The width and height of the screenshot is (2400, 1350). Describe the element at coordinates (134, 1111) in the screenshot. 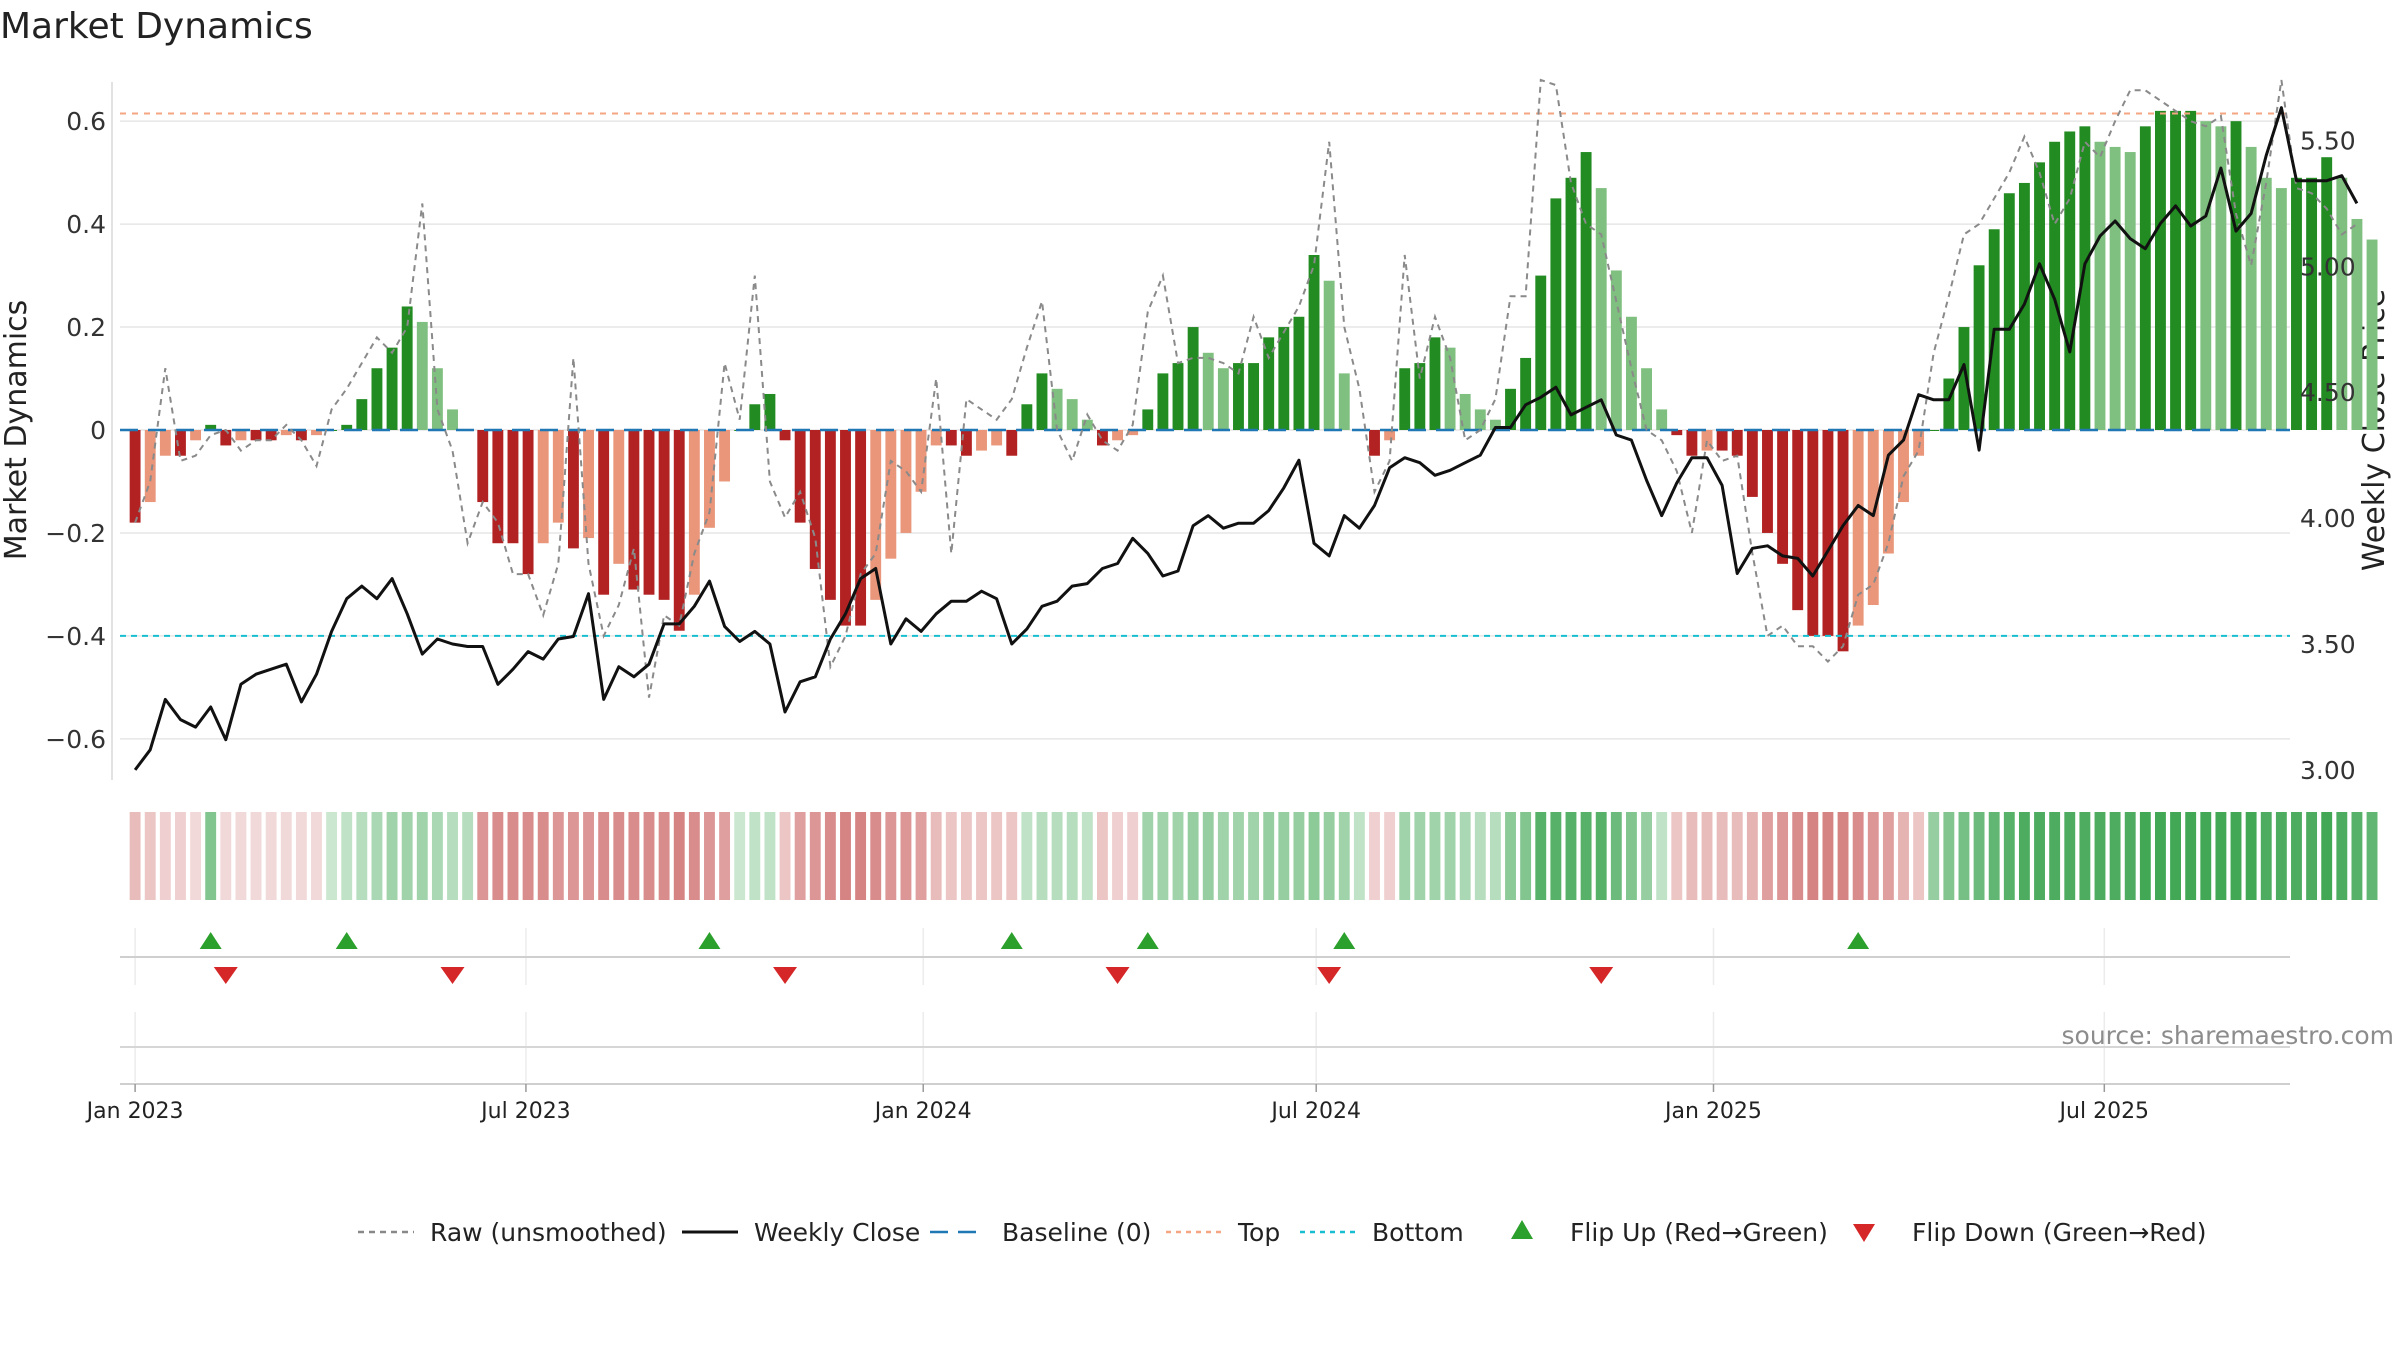

I see `x-tick-label: Jan 2023` at that location.